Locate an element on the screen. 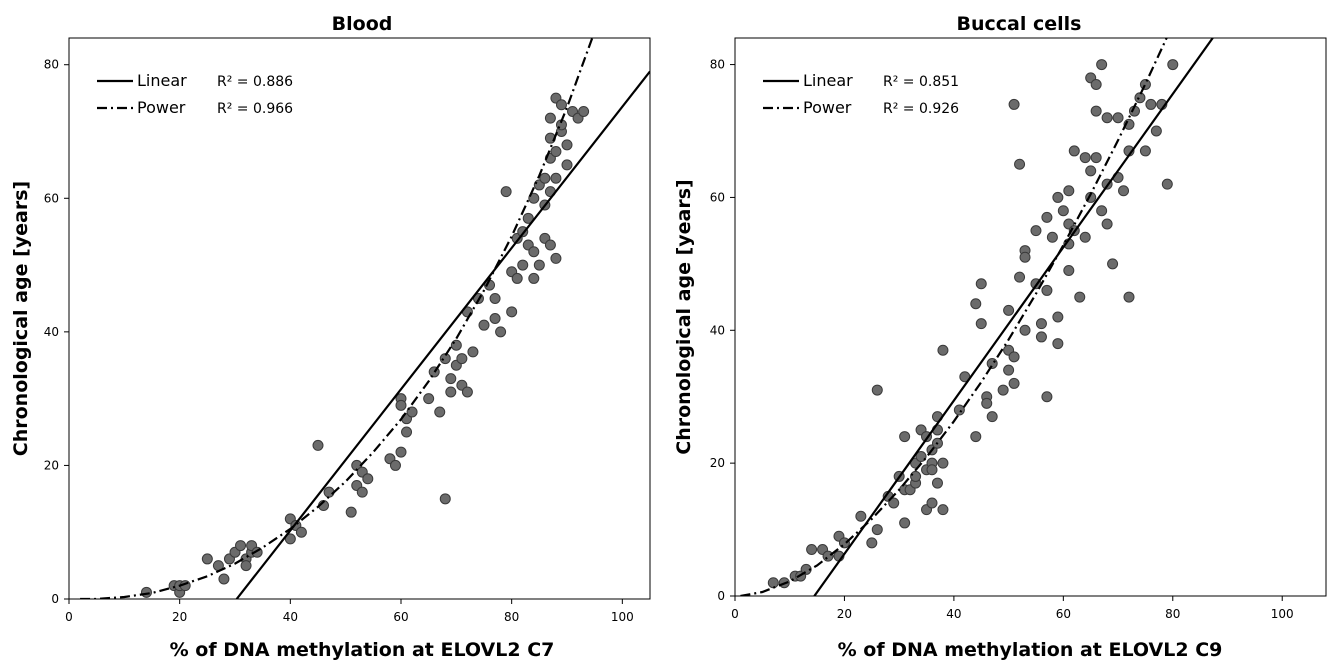  x-tick-label: 80 is located at coordinates (511, 617).